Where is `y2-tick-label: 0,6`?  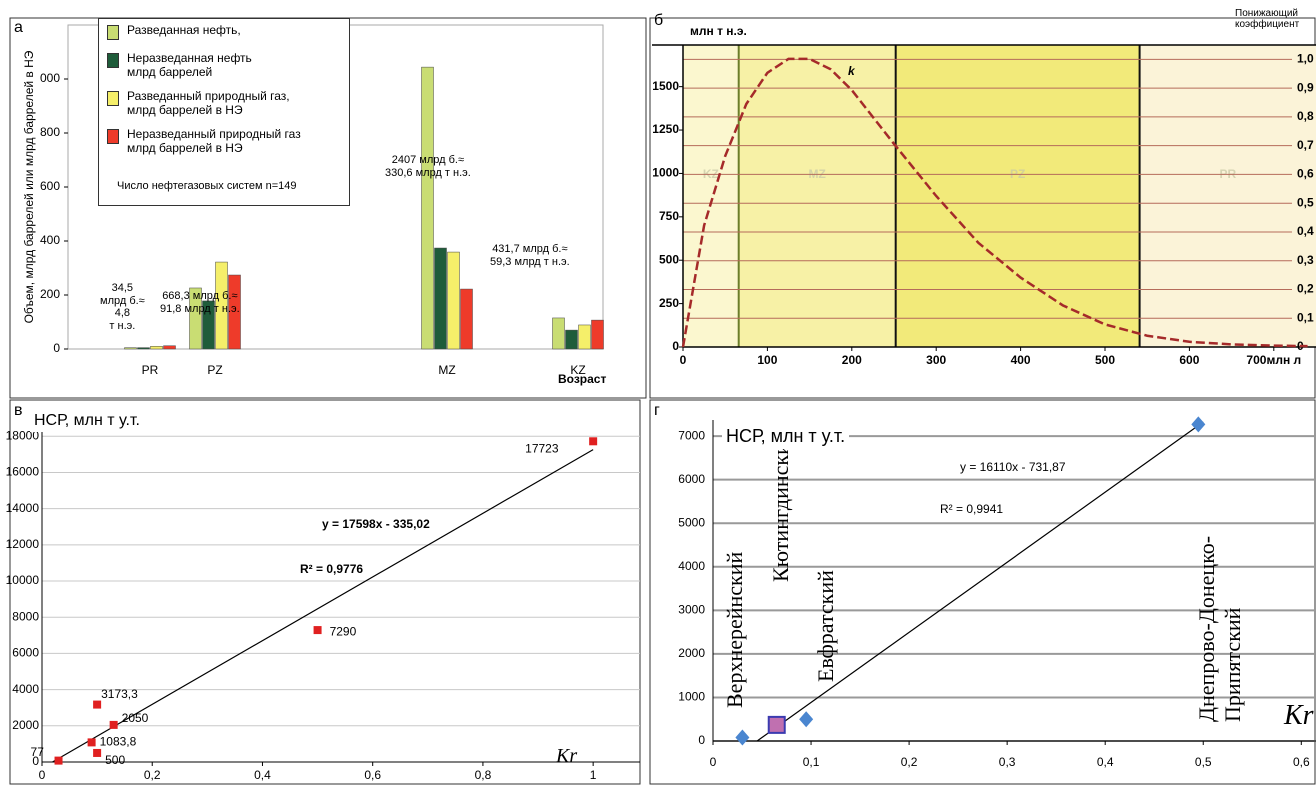 y2-tick-label: 0,6 is located at coordinates (1305, 174).